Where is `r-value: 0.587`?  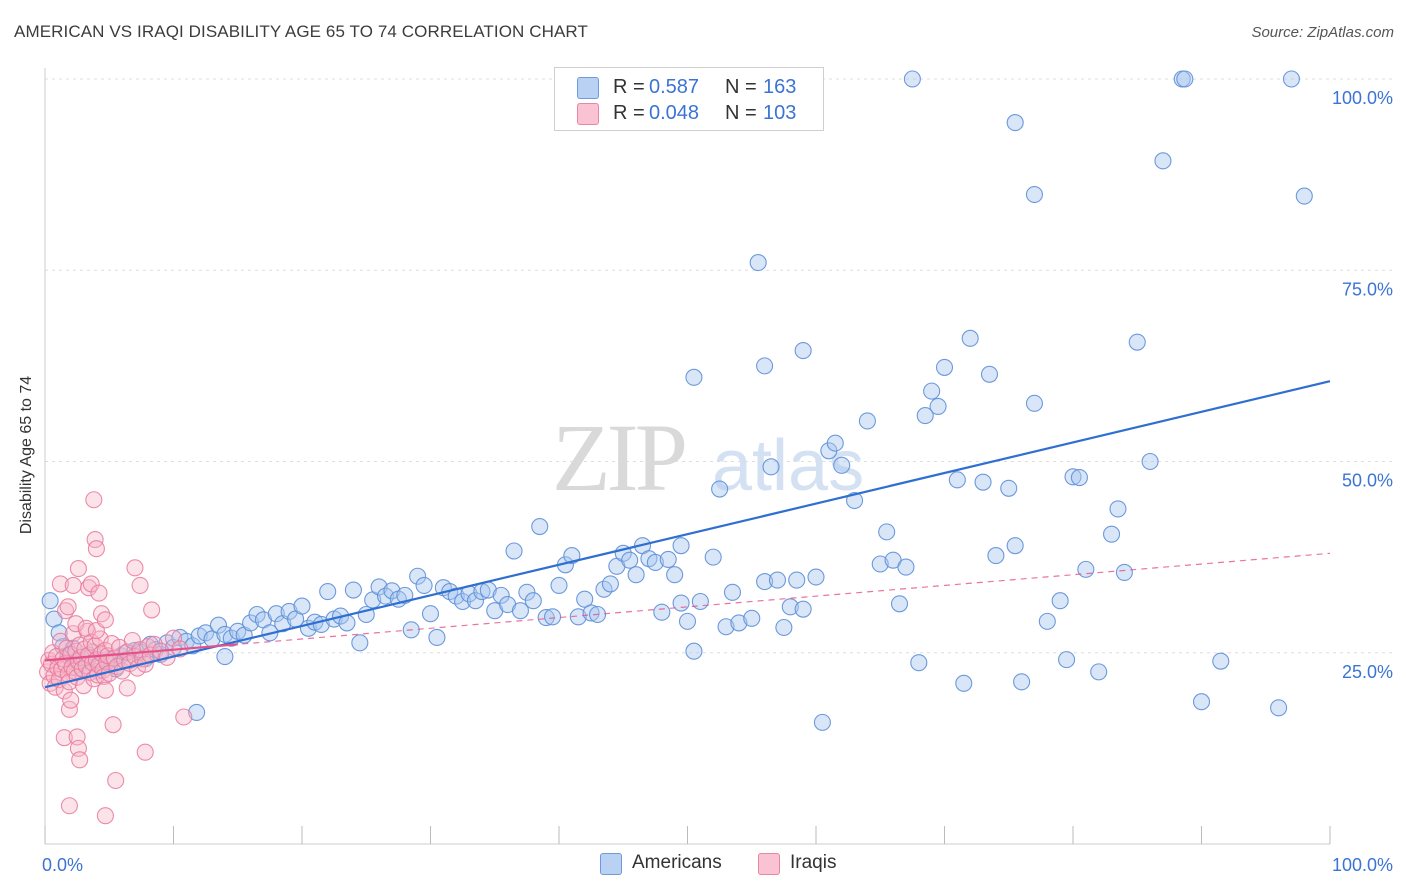 r-value: 0.587 is located at coordinates (674, 87).